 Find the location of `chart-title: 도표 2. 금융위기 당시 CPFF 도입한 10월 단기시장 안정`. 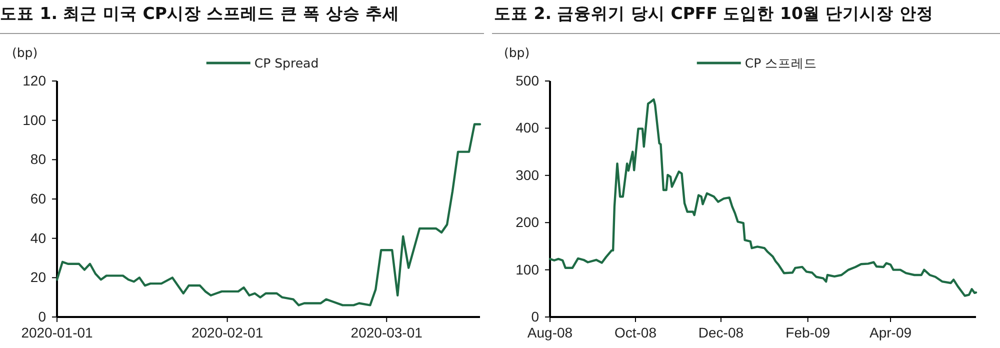

chart-title: 도표 2. 금융위기 당시 CPFF 도입한 10월 단기시장 안정 is located at coordinates (714, 14).